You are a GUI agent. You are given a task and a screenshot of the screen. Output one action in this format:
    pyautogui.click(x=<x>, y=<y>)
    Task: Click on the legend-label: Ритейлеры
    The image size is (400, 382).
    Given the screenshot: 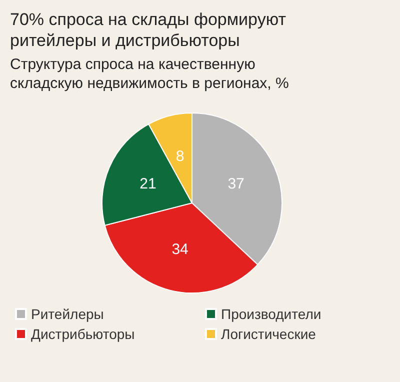 What is the action you would take?
    pyautogui.click(x=67, y=314)
    